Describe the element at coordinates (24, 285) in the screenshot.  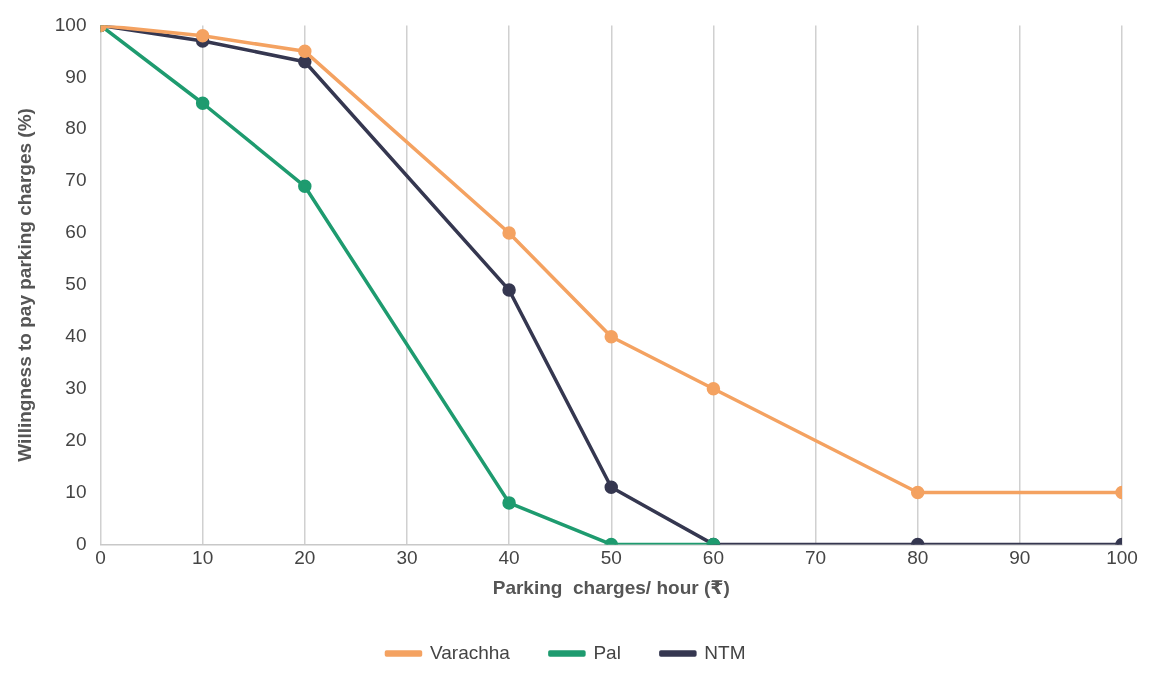
I see `y-axis-title: Willingness to pay parking charges (%)` at that location.